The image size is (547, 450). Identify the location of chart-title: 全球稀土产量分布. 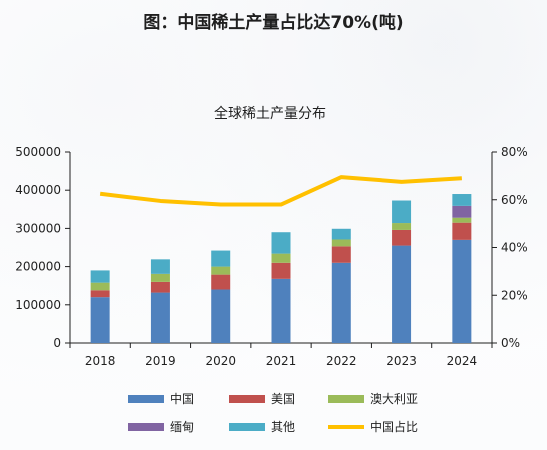
(270, 113).